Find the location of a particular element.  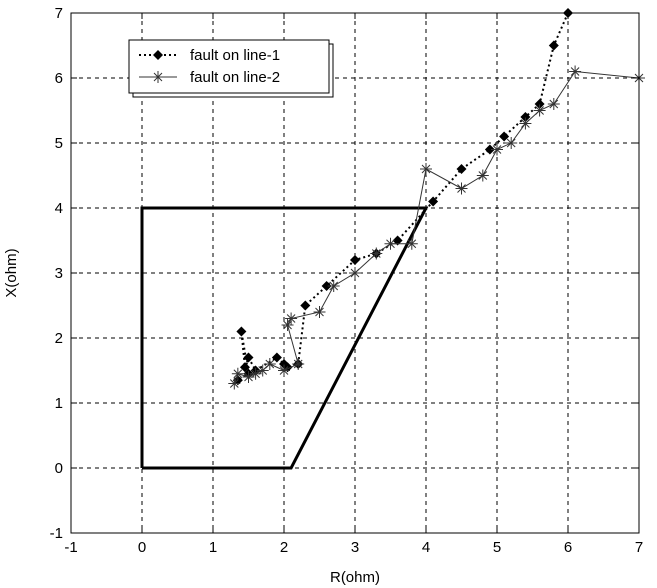

y-tick-label: -1 is located at coordinates (56, 533).